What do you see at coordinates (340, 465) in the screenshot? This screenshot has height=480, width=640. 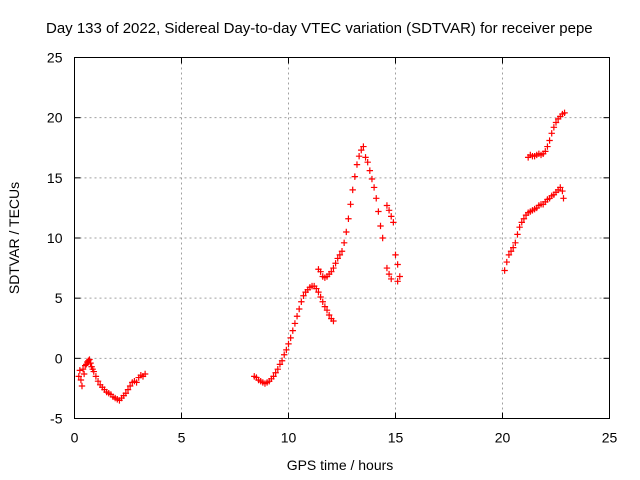 I see `x-axis-label: GPS time / hours` at bounding box center [340, 465].